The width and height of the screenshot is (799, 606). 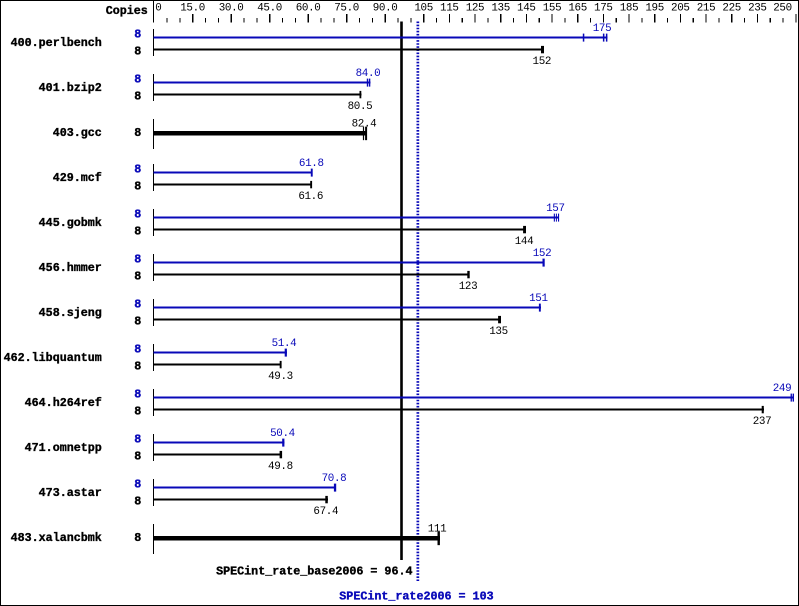 What do you see at coordinates (280, 377) in the screenshot?
I see `svg-text: 49.3` at bounding box center [280, 377].